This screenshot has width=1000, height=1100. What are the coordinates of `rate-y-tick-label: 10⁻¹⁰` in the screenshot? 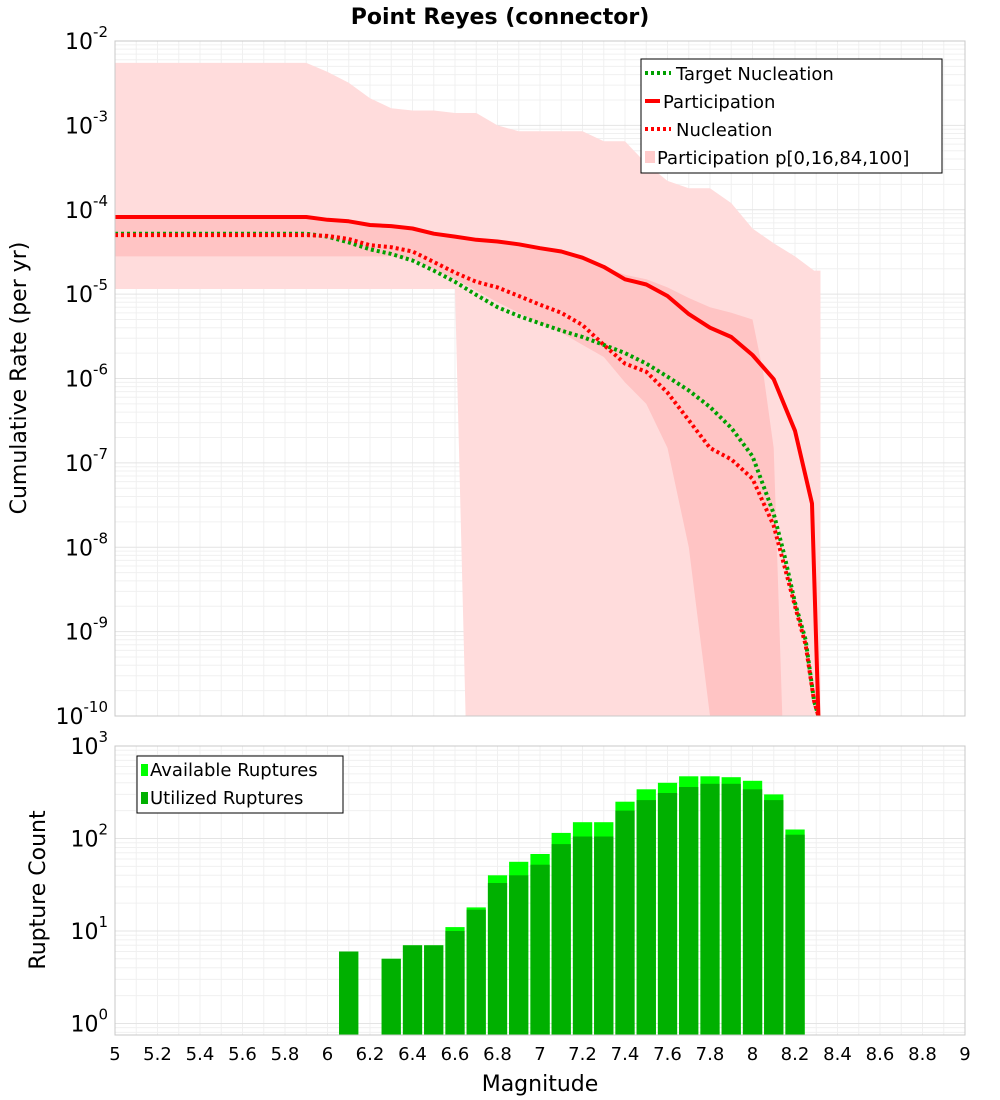 It's located at (82, 714).